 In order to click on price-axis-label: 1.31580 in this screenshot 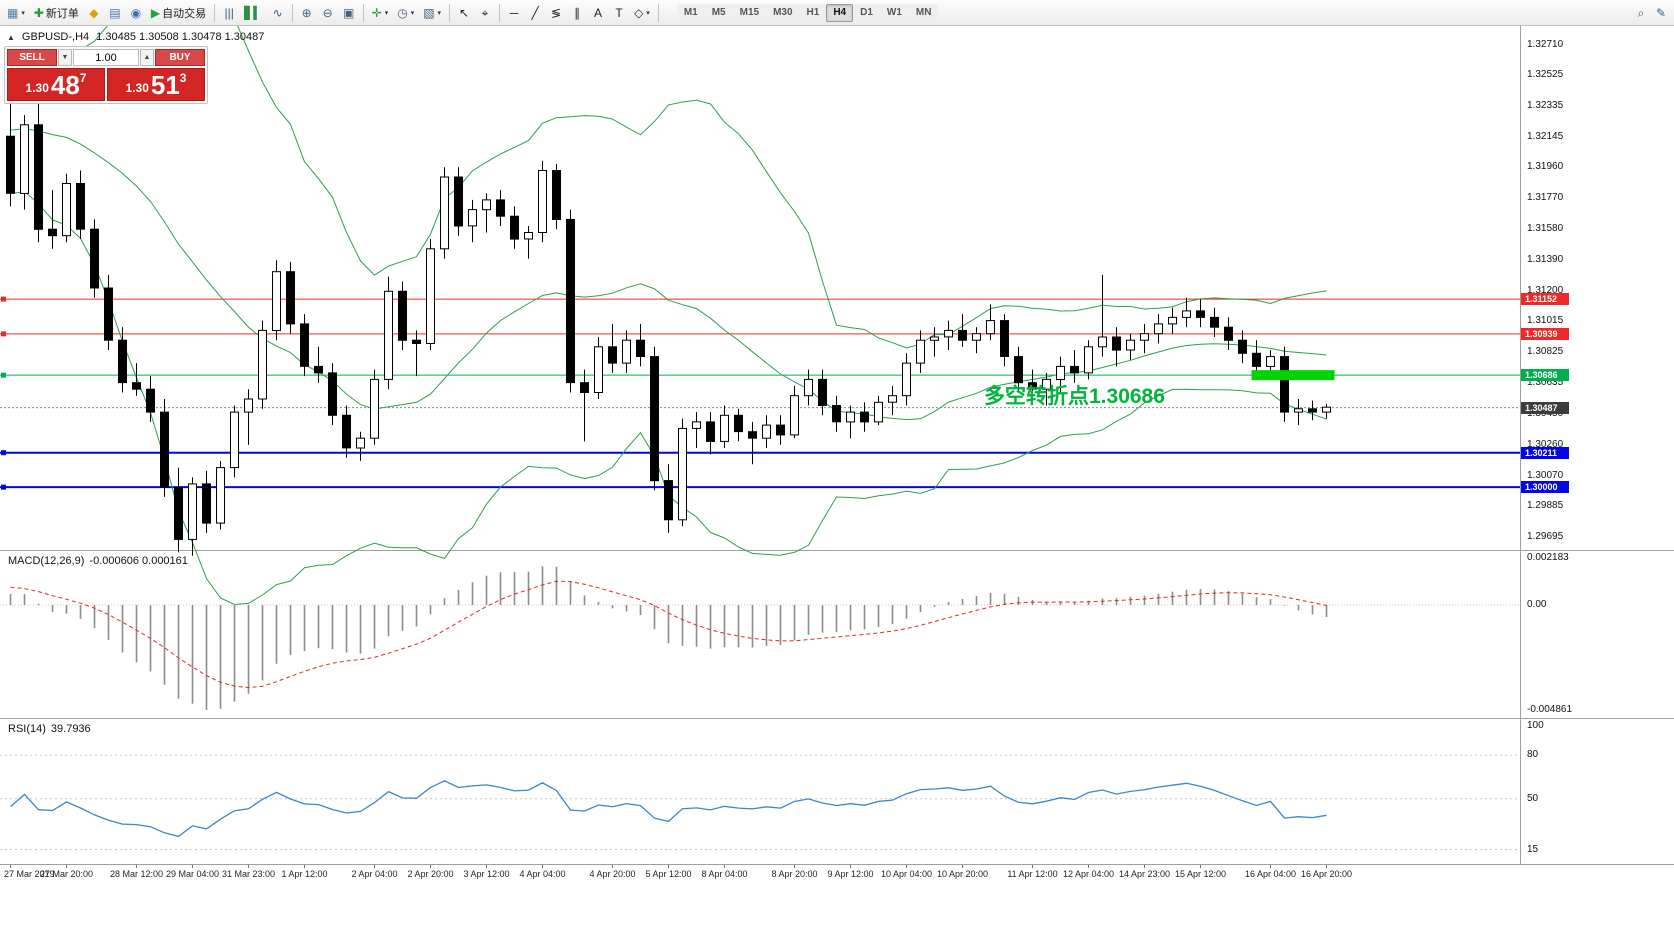, I will do `click(1545, 229)`.